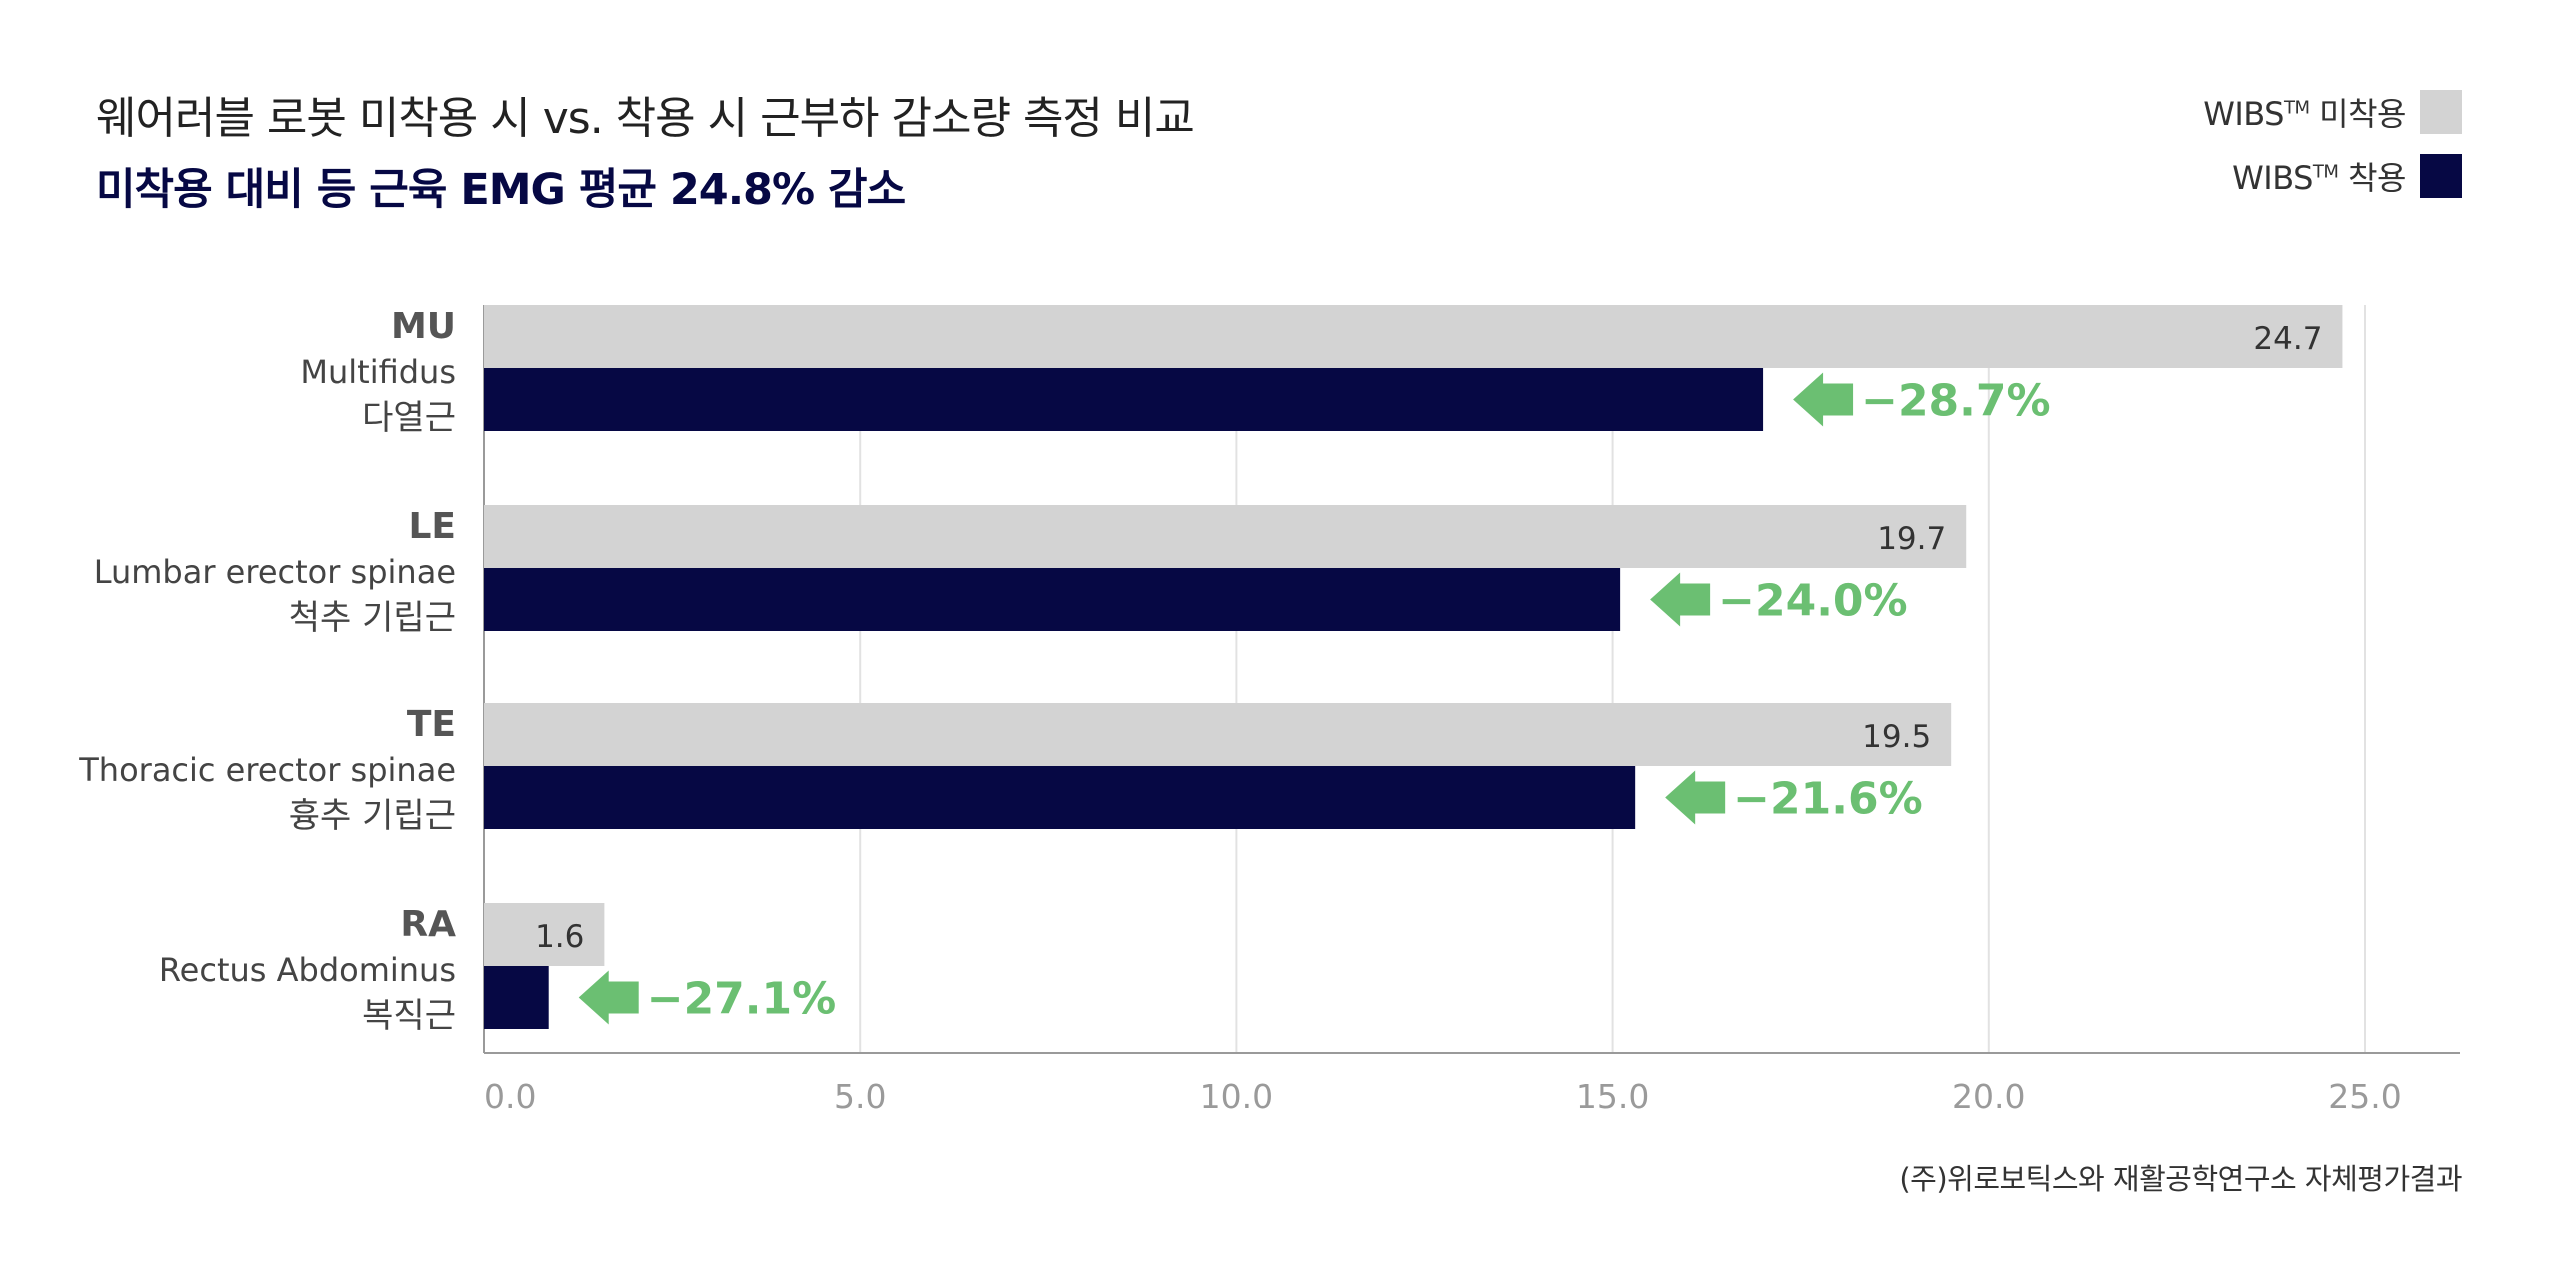 The height and width of the screenshot is (1280, 2560). Describe the element at coordinates (428, 924) in the screenshot. I see `category-code: RA` at that location.